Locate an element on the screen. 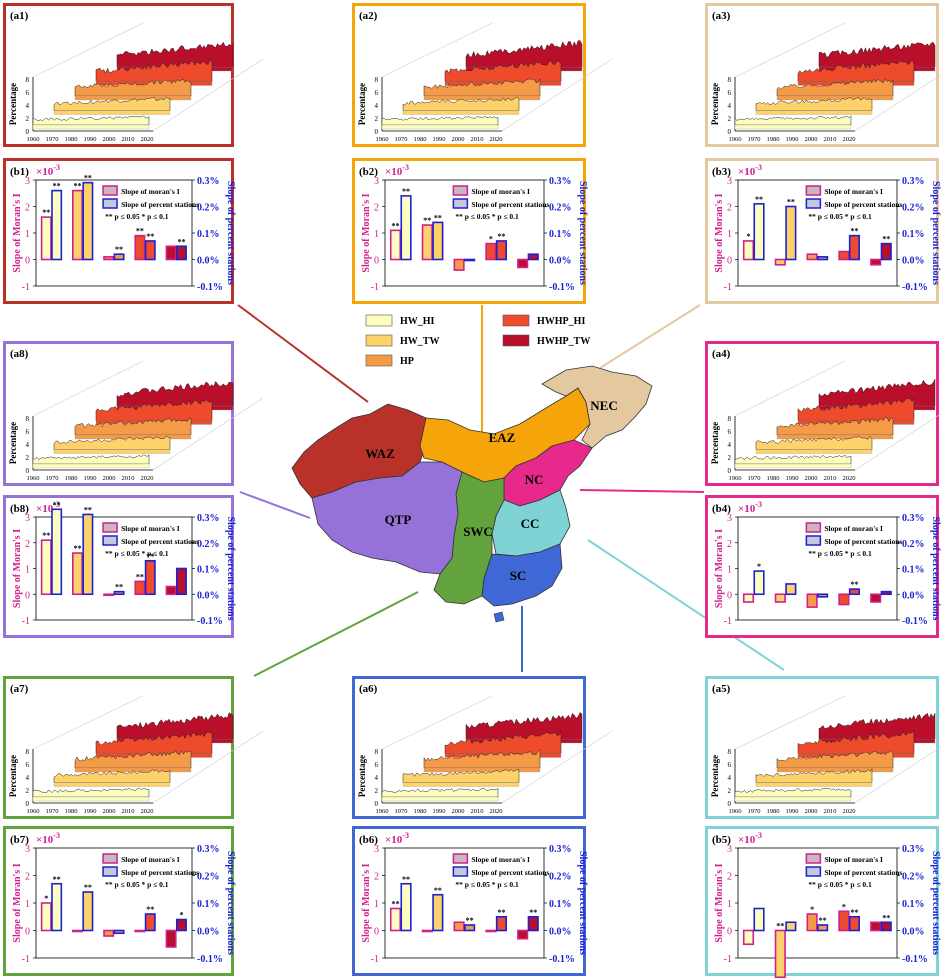  x-tick-label: 1970 is located at coordinates (52, 811).